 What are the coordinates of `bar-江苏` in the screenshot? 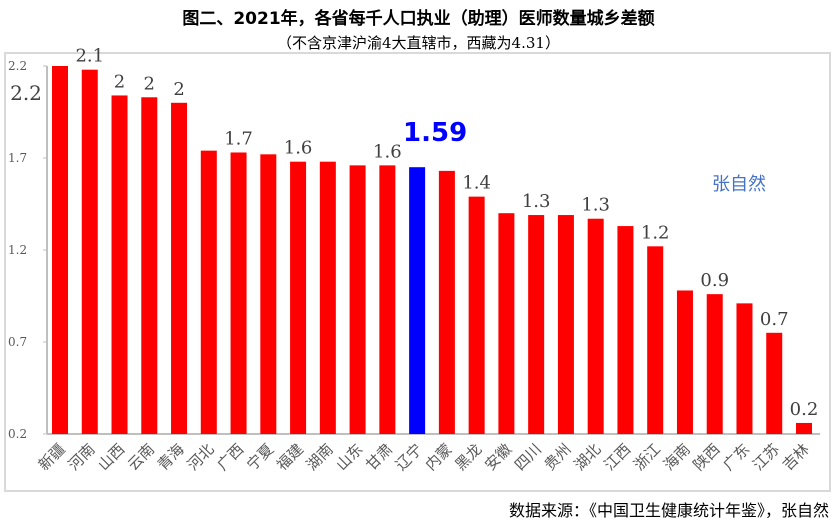 It's located at (774, 383).